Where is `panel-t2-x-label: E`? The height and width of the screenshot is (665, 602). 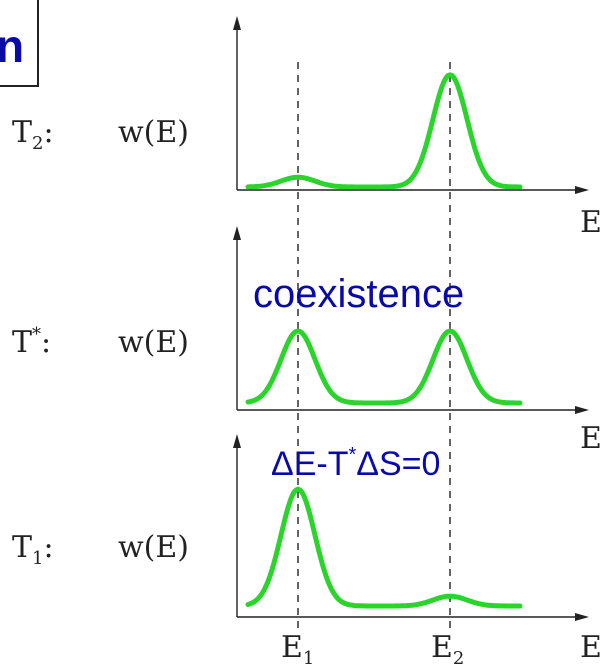 panel-t2-x-label: E is located at coordinates (591, 222).